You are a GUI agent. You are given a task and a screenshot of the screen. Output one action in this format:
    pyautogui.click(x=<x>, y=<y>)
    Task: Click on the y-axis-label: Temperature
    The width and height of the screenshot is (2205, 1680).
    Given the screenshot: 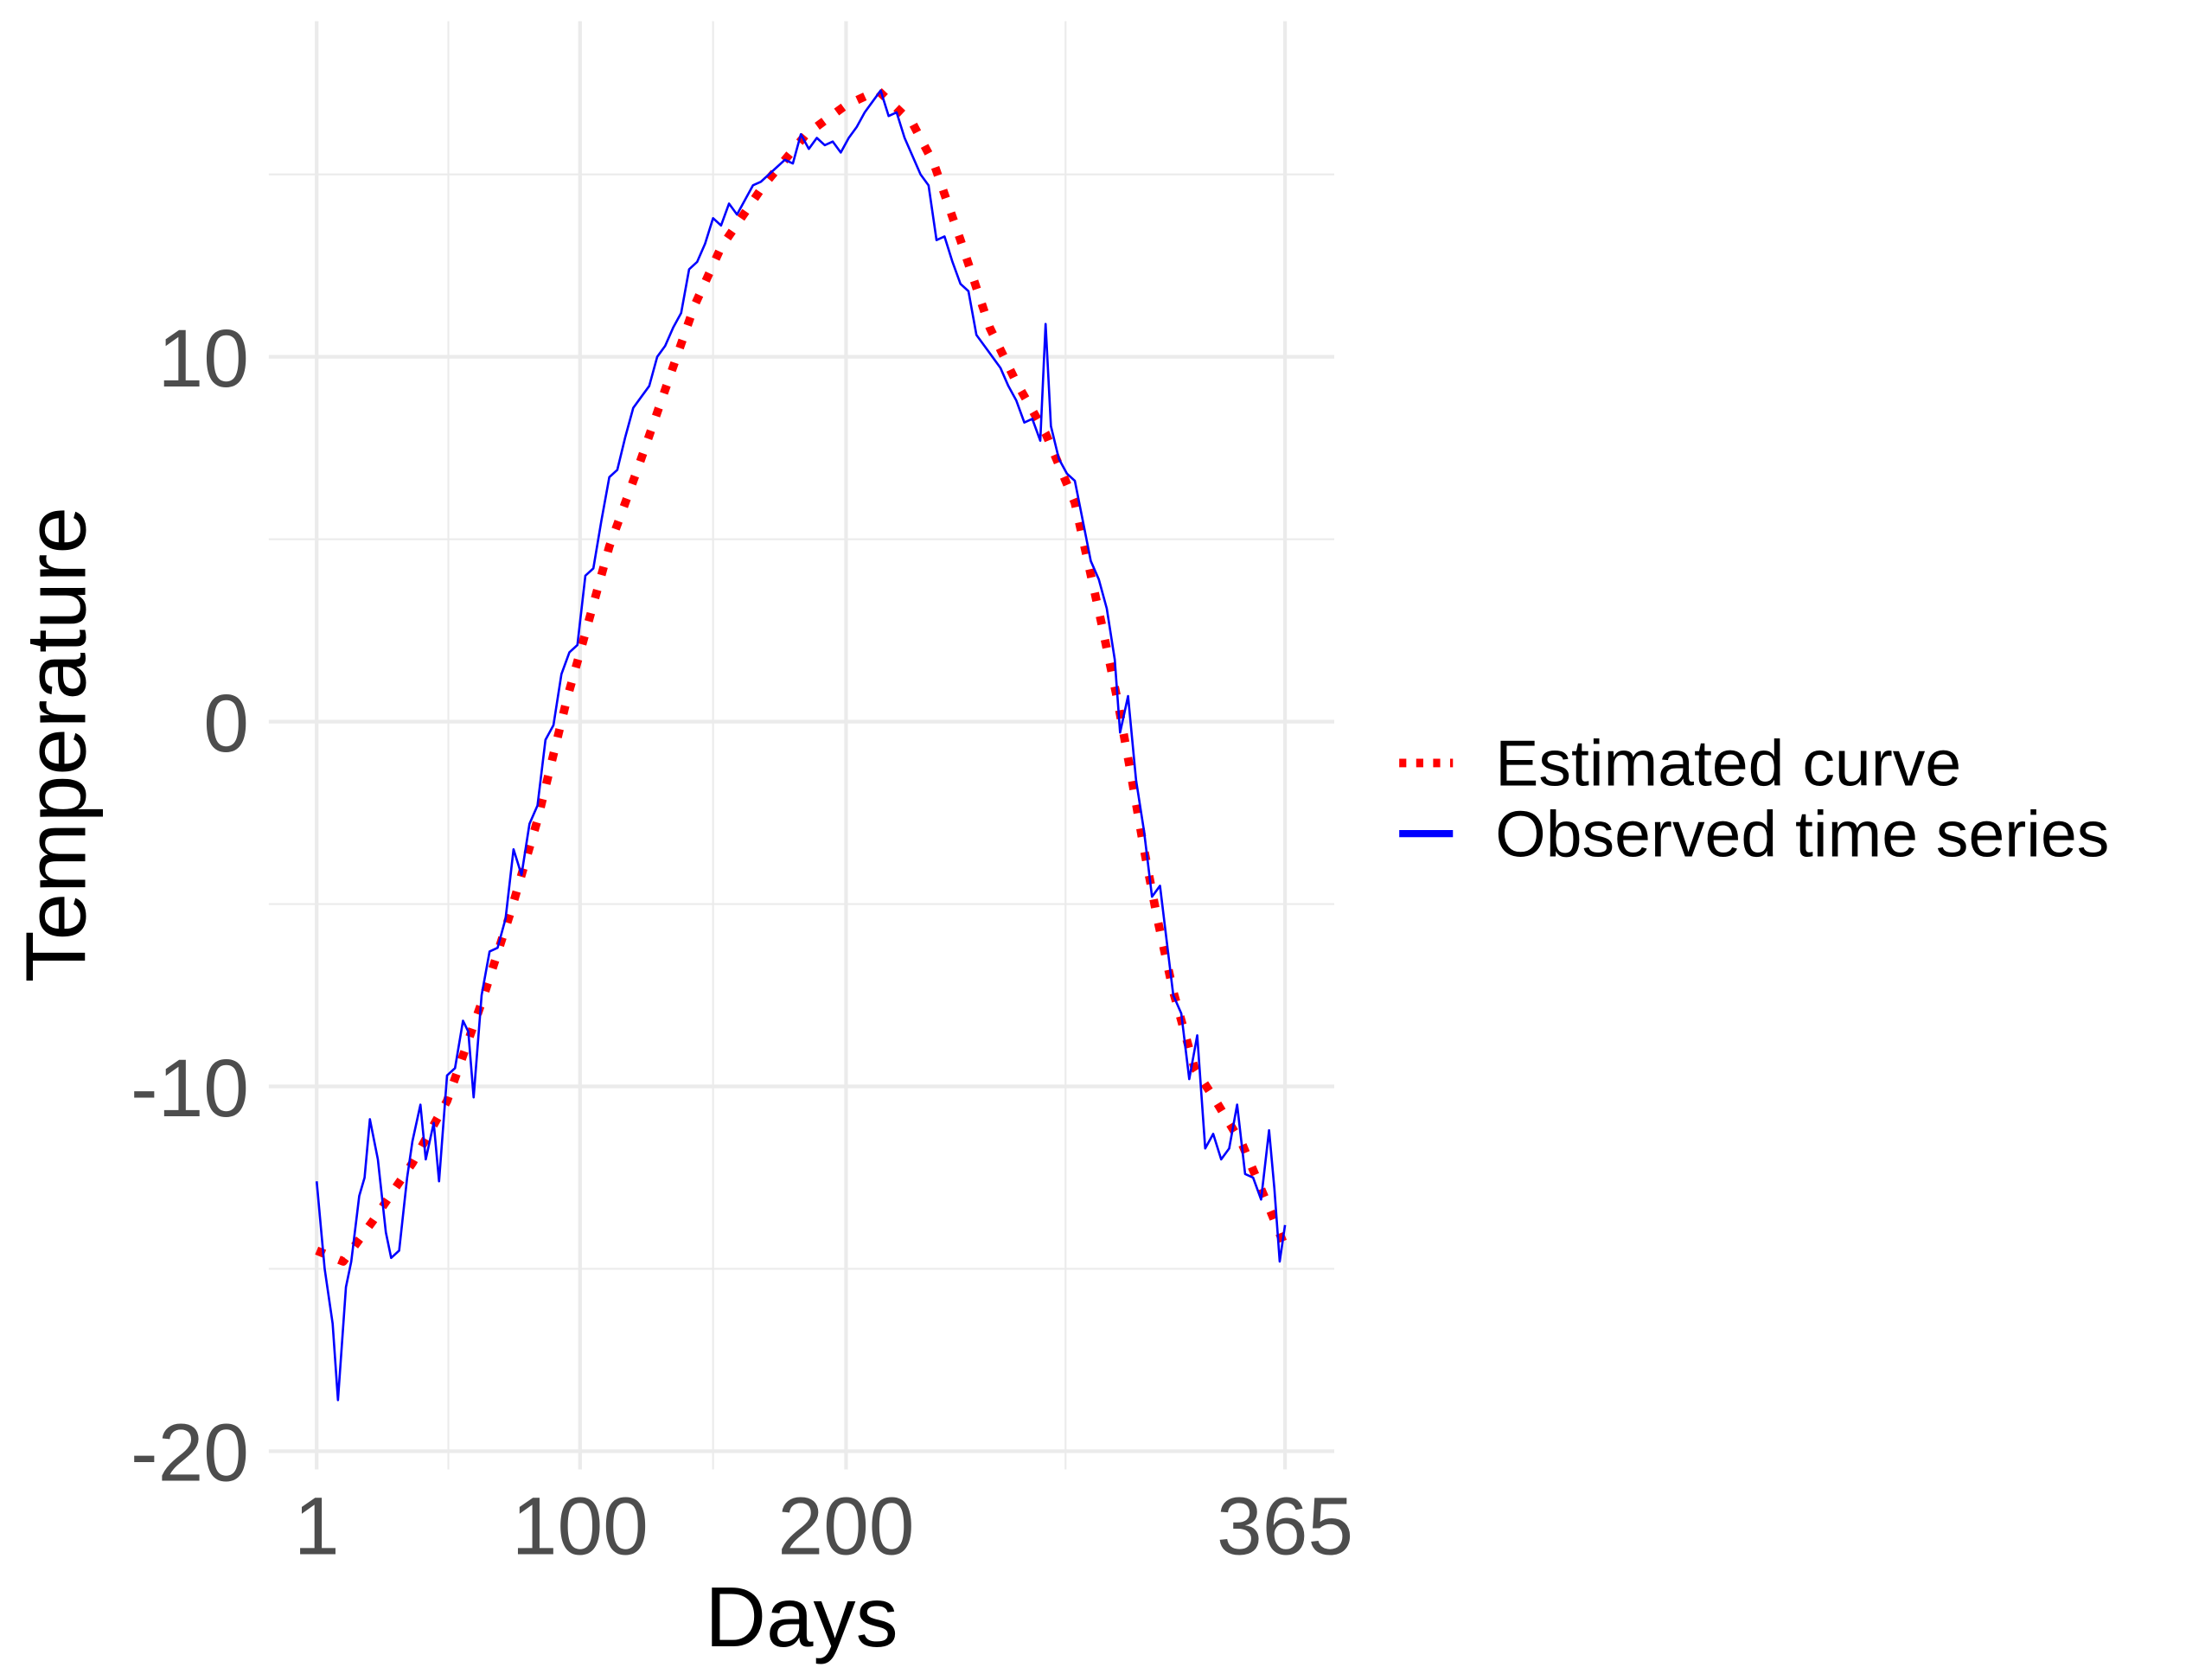 What is the action you would take?
    pyautogui.click(x=55, y=744)
    